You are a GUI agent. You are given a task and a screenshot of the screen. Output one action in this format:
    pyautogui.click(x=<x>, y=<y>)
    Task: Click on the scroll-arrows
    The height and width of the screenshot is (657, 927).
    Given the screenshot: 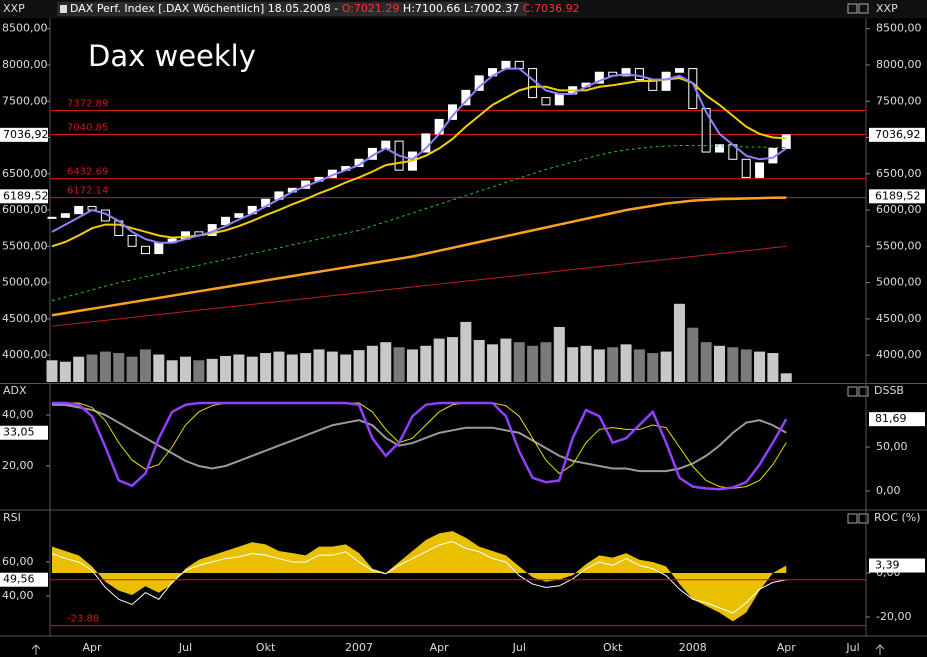 What is the action you would take?
    pyautogui.click(x=458, y=649)
    